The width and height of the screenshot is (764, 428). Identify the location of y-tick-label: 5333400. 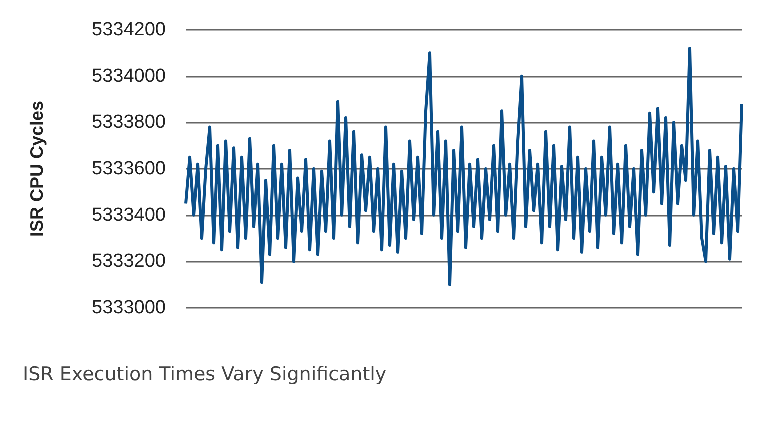
(129, 215).